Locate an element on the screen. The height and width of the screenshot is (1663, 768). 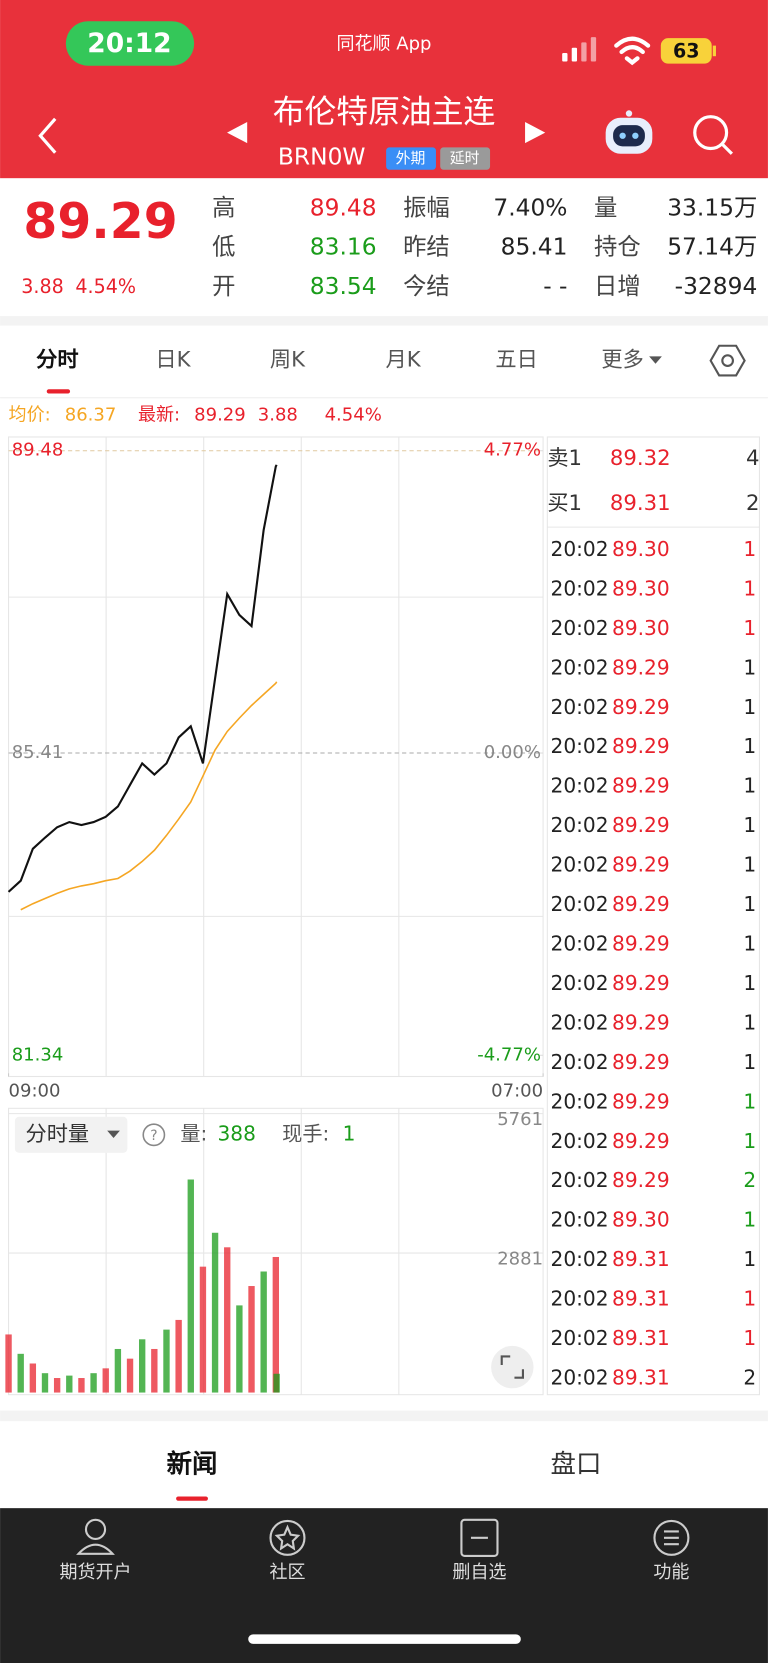
hand-value: 1 is located at coordinates (349, 1133).